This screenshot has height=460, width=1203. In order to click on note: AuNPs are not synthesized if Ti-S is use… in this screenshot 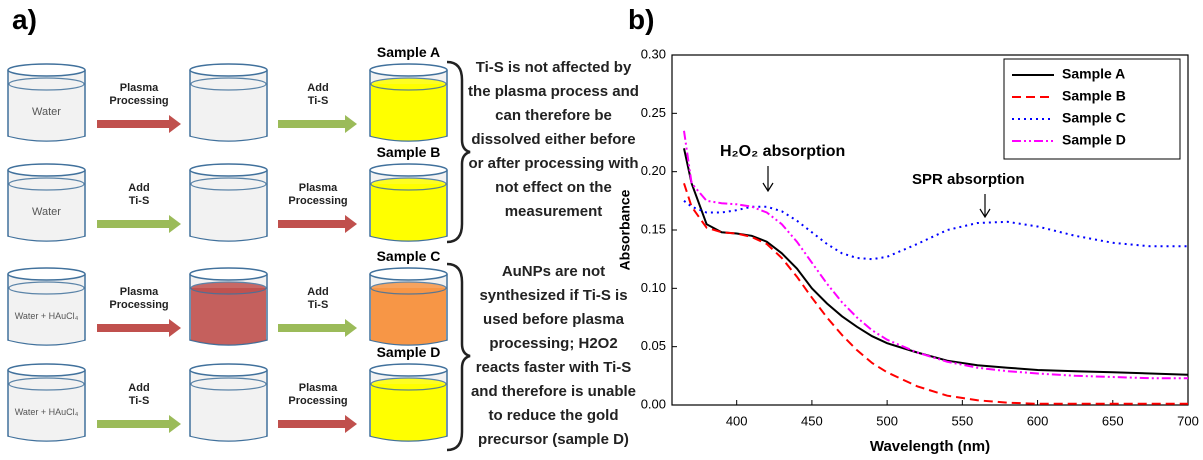, I will do `click(553, 355)`.